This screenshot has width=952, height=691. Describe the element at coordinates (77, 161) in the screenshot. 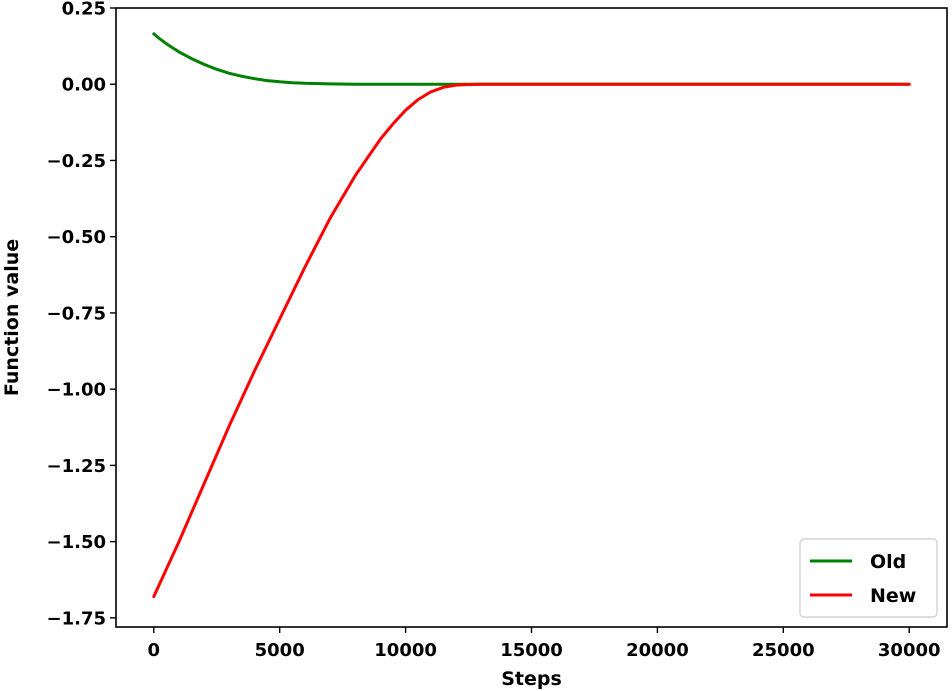

I see `y-tick-label: −0.25` at that location.